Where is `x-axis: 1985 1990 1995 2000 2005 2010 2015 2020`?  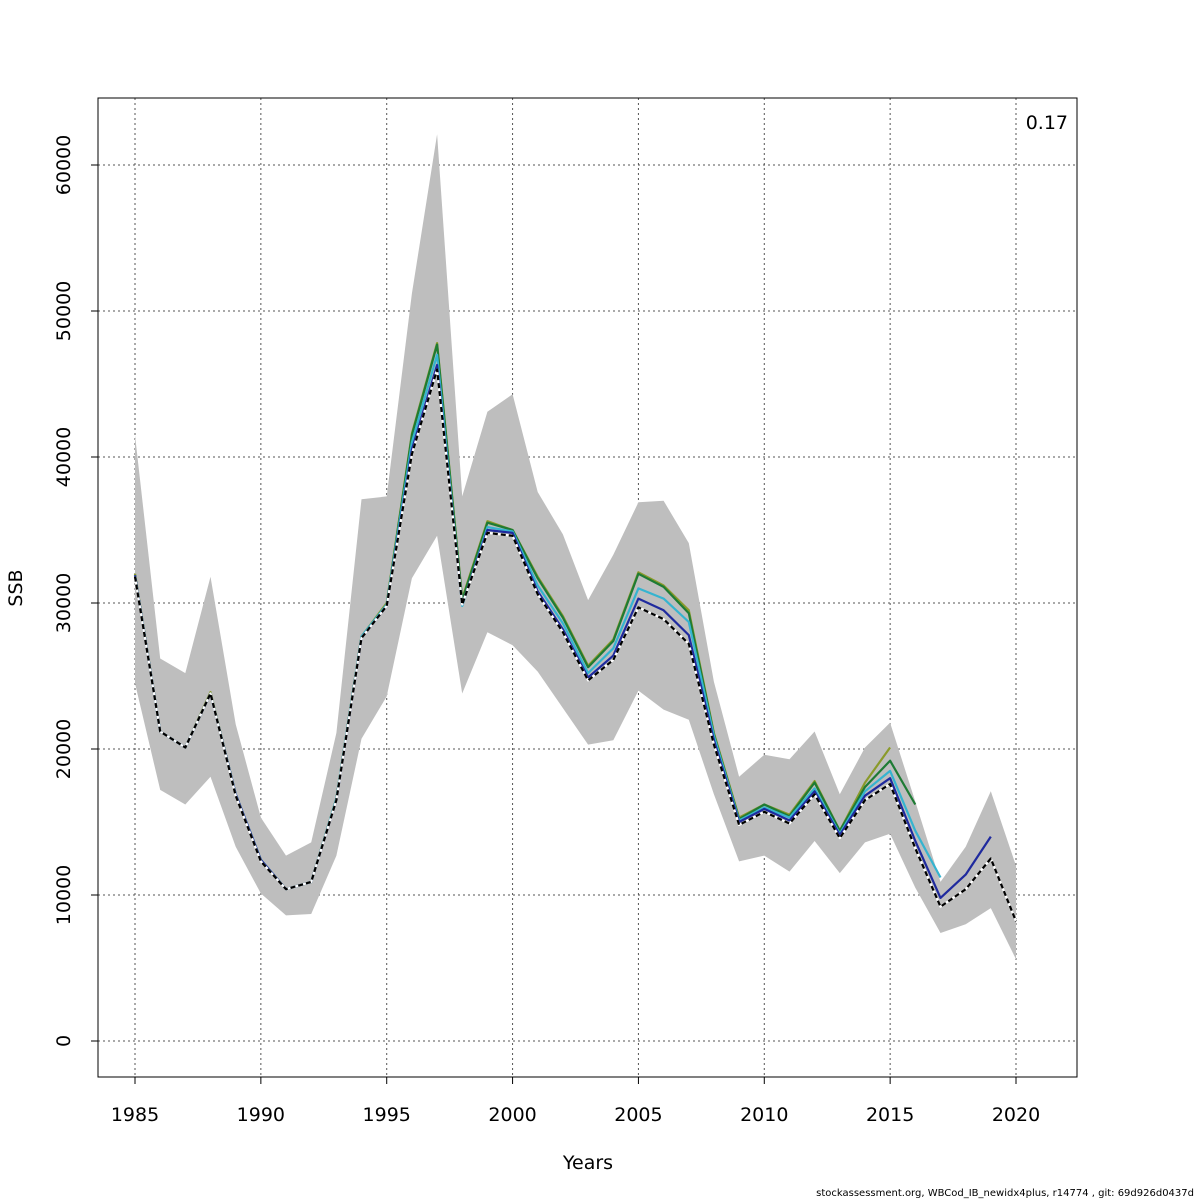
x-axis: 1985 1990 1995 2000 2005 2010 2015 2020 is located at coordinates (575, 1101).